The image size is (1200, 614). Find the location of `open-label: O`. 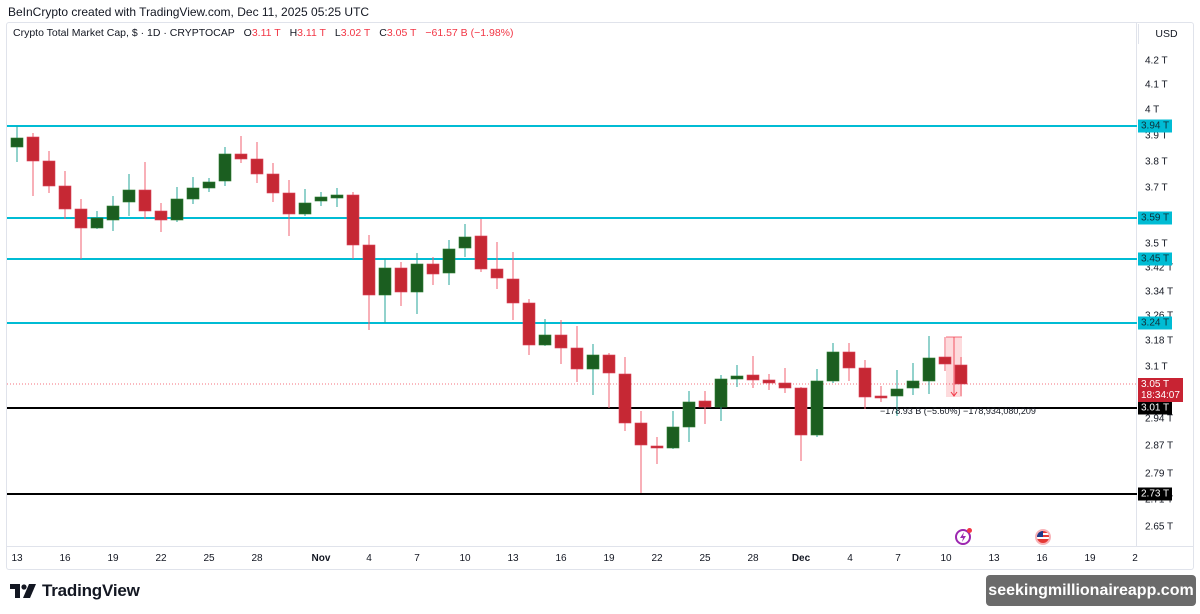

open-label: O is located at coordinates (247, 33).